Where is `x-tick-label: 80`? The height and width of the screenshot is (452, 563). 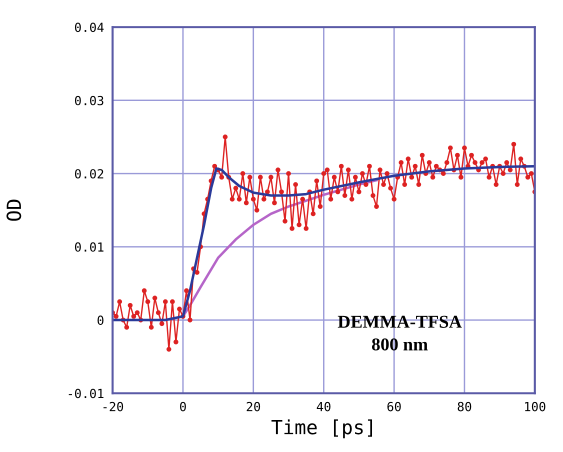
x-tick-label: 80 is located at coordinates (465, 407).